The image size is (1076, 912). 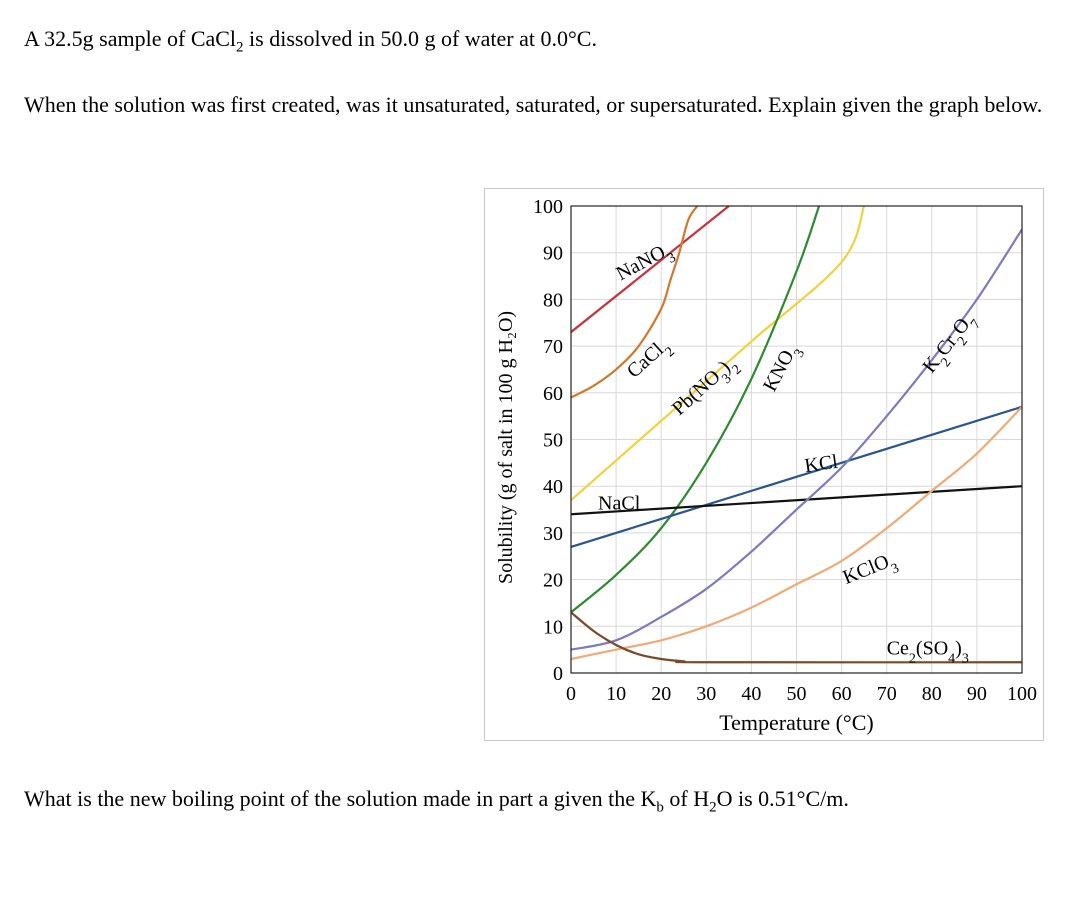 I want to click on y-tick-label-60: 60, so click(x=553, y=394).